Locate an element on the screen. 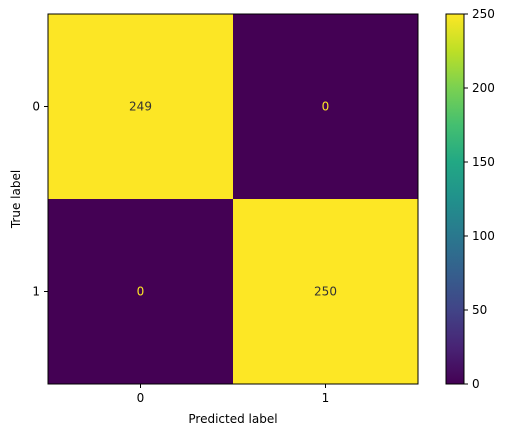  y-tick-label-0: 0 is located at coordinates (36, 107).